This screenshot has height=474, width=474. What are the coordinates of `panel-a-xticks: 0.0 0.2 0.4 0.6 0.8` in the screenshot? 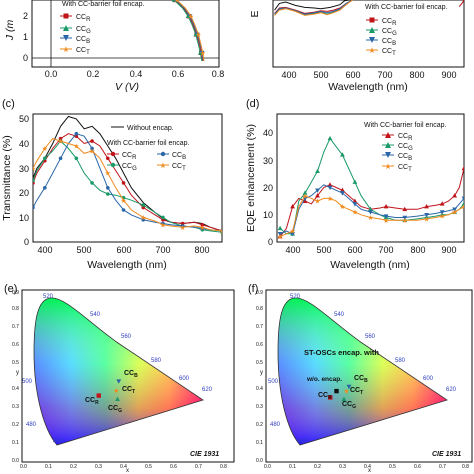 It's located at (135, 74).